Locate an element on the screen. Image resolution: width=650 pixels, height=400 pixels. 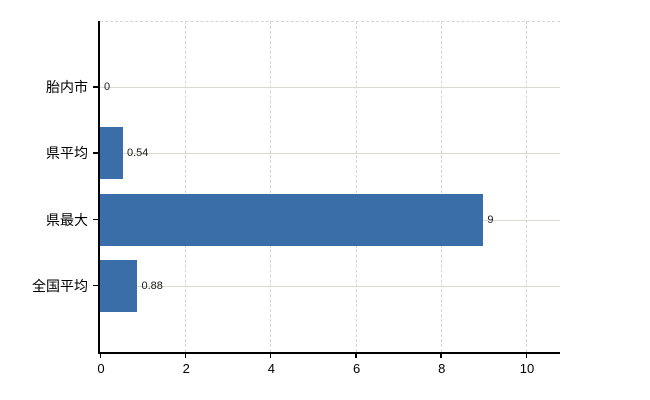
x-axis-tick-label: 2 is located at coordinates (186, 368).